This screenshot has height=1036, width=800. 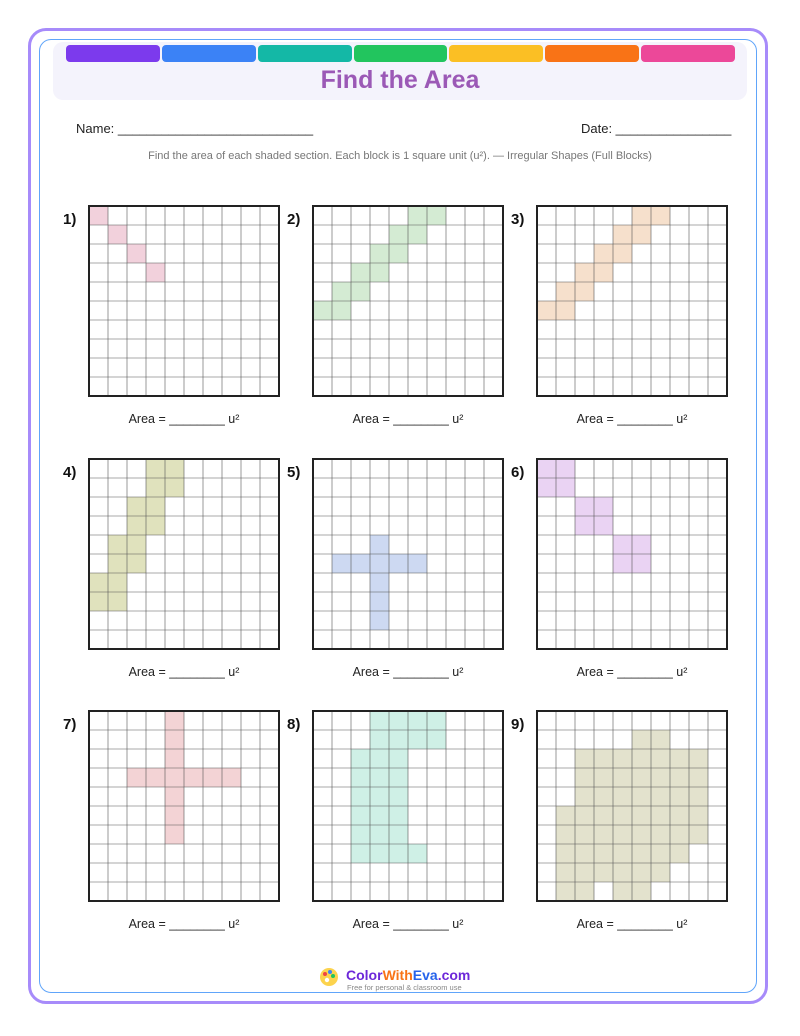 I want to click on problem-number: 1), so click(x=70, y=219).